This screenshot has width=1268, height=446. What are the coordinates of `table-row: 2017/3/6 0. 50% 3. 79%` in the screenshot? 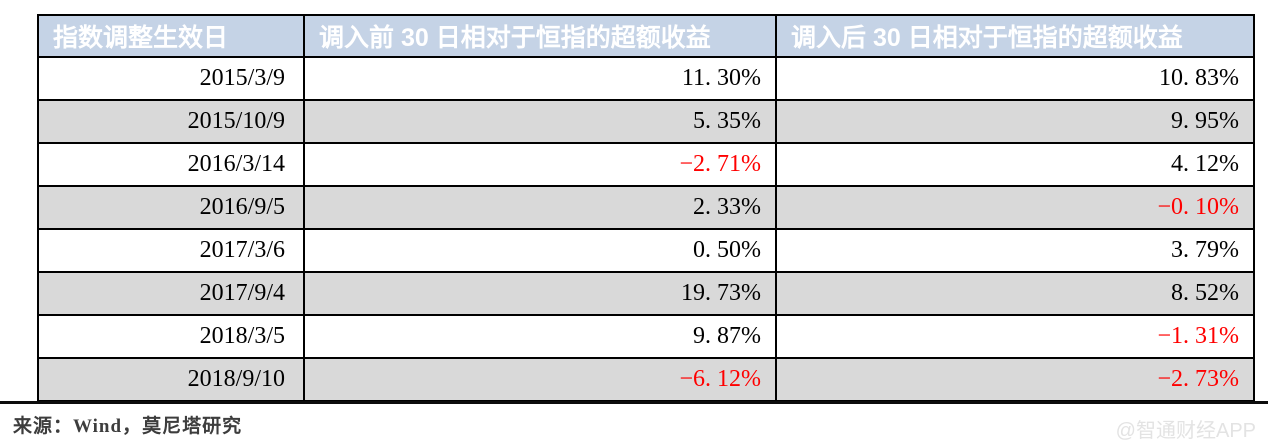 It's located at (646, 250).